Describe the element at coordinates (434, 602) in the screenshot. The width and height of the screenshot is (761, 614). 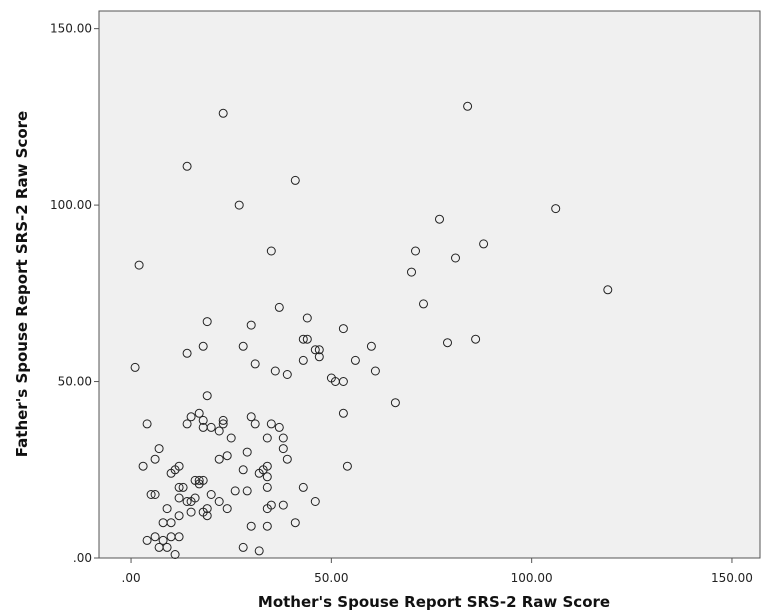
I see `x-axis-title: Mother's Spouse Report SRS-2 Raw Score` at that location.